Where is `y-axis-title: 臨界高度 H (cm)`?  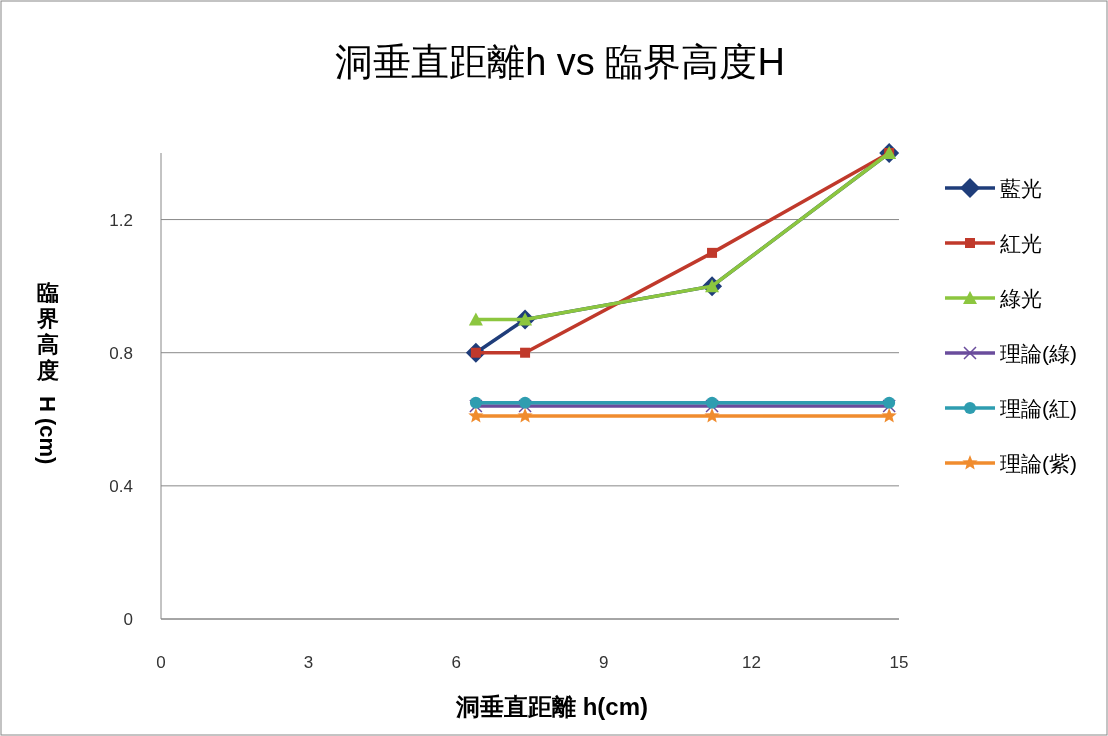 y-axis-title: 臨界高度 H (cm) is located at coordinates (47, 372).